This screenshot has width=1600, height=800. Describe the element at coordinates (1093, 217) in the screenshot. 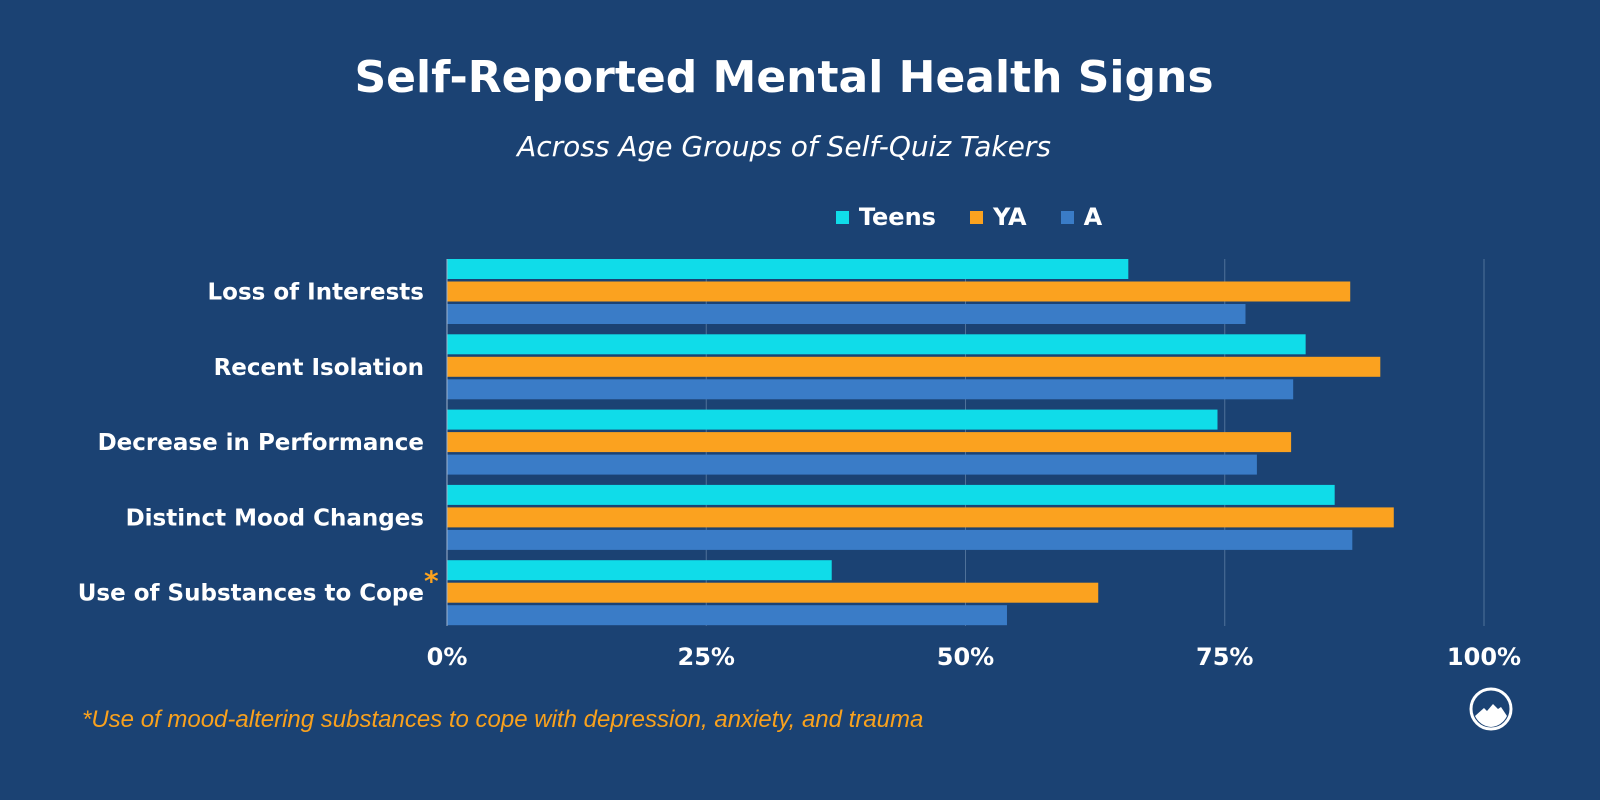

I see `legend-label: A` at that location.